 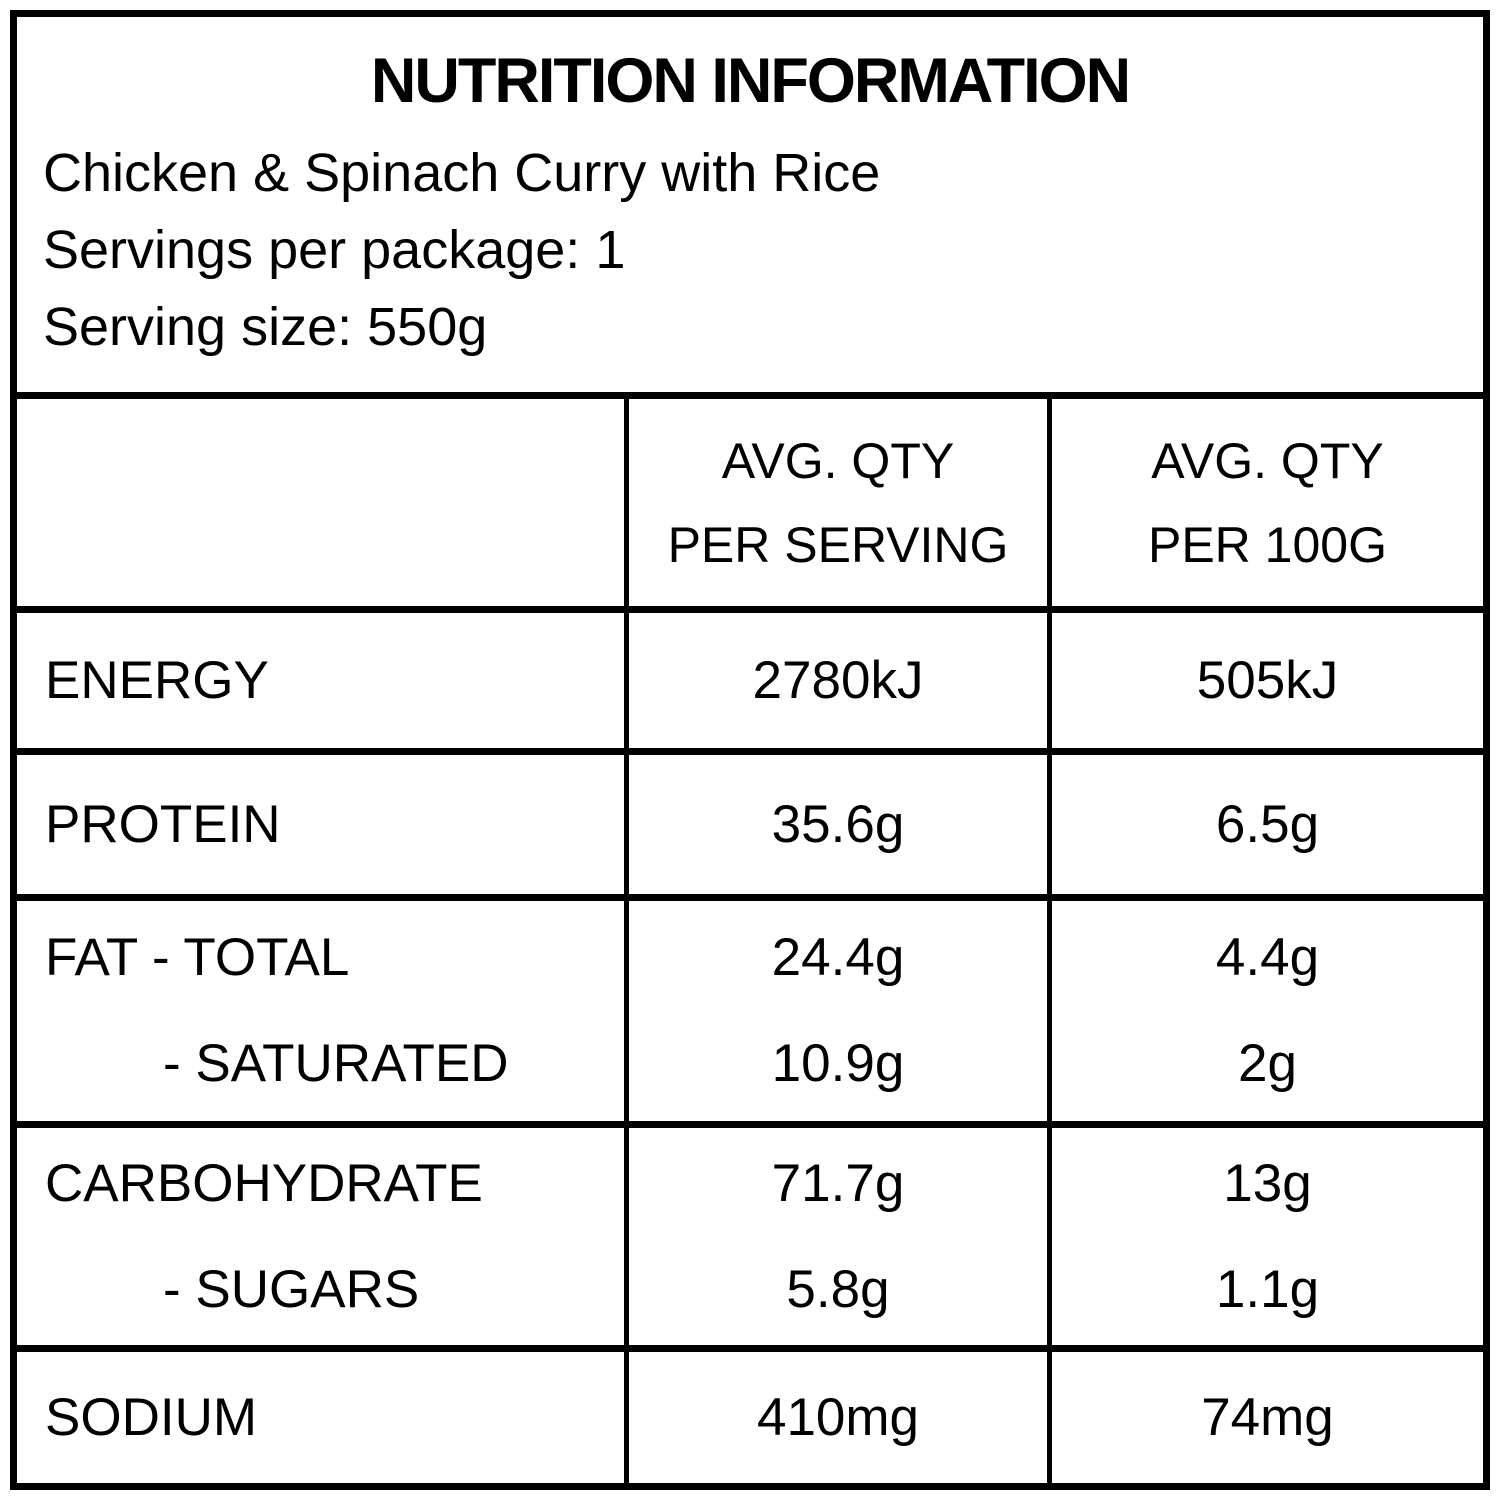 I want to click on row-label: ENERGY, so click(x=157, y=680).